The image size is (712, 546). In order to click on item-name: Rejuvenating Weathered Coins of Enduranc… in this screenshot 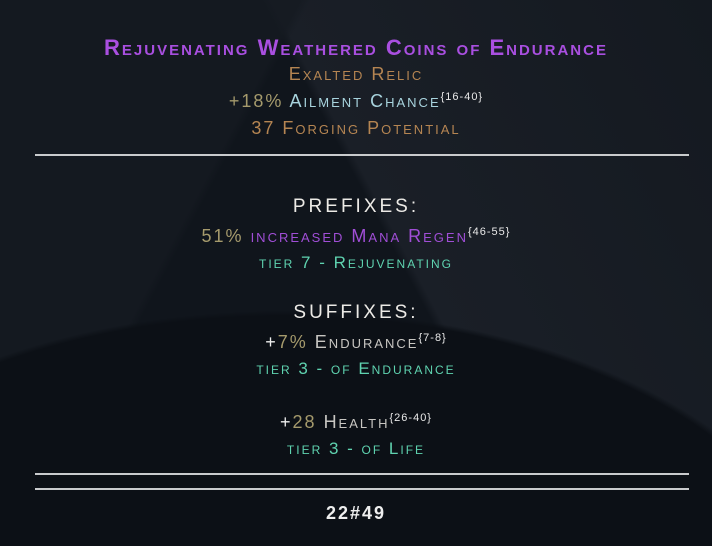, I will do `click(356, 47)`.